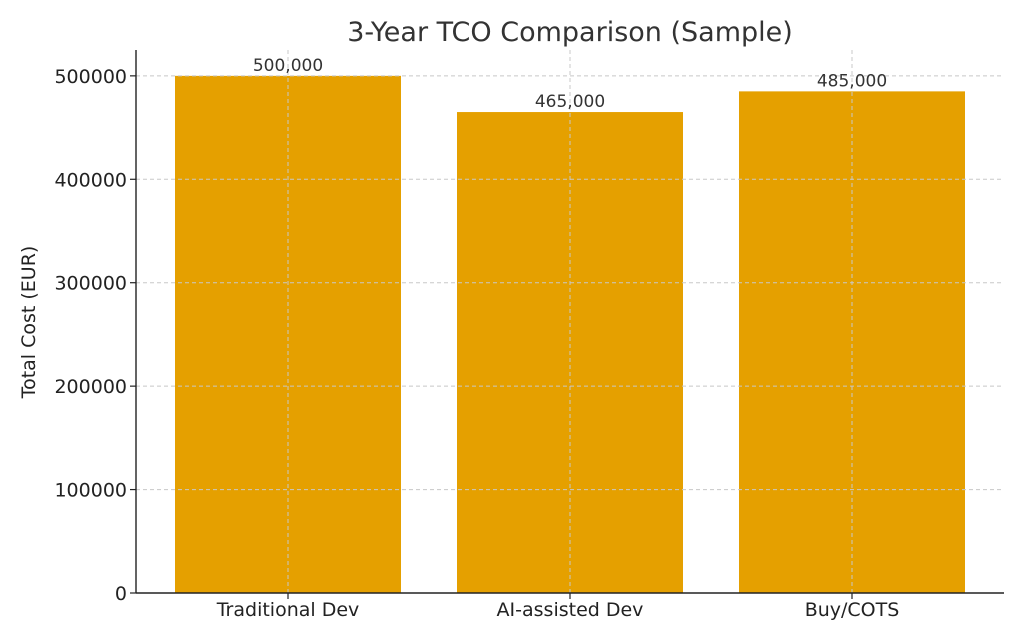 The width and height of the screenshot is (1024, 640). What do you see at coordinates (852, 81) in the screenshot?
I see `bar-value-label-2: 485,000` at bounding box center [852, 81].